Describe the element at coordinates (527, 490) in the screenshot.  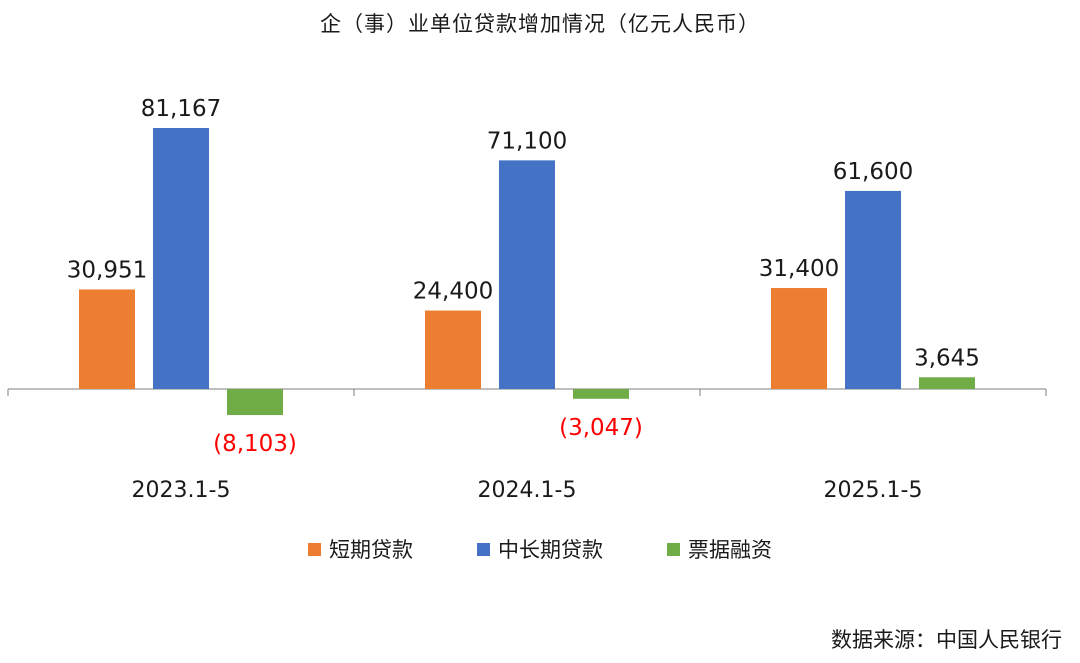
I see `x-tick-label: 2024.1-5` at that location.